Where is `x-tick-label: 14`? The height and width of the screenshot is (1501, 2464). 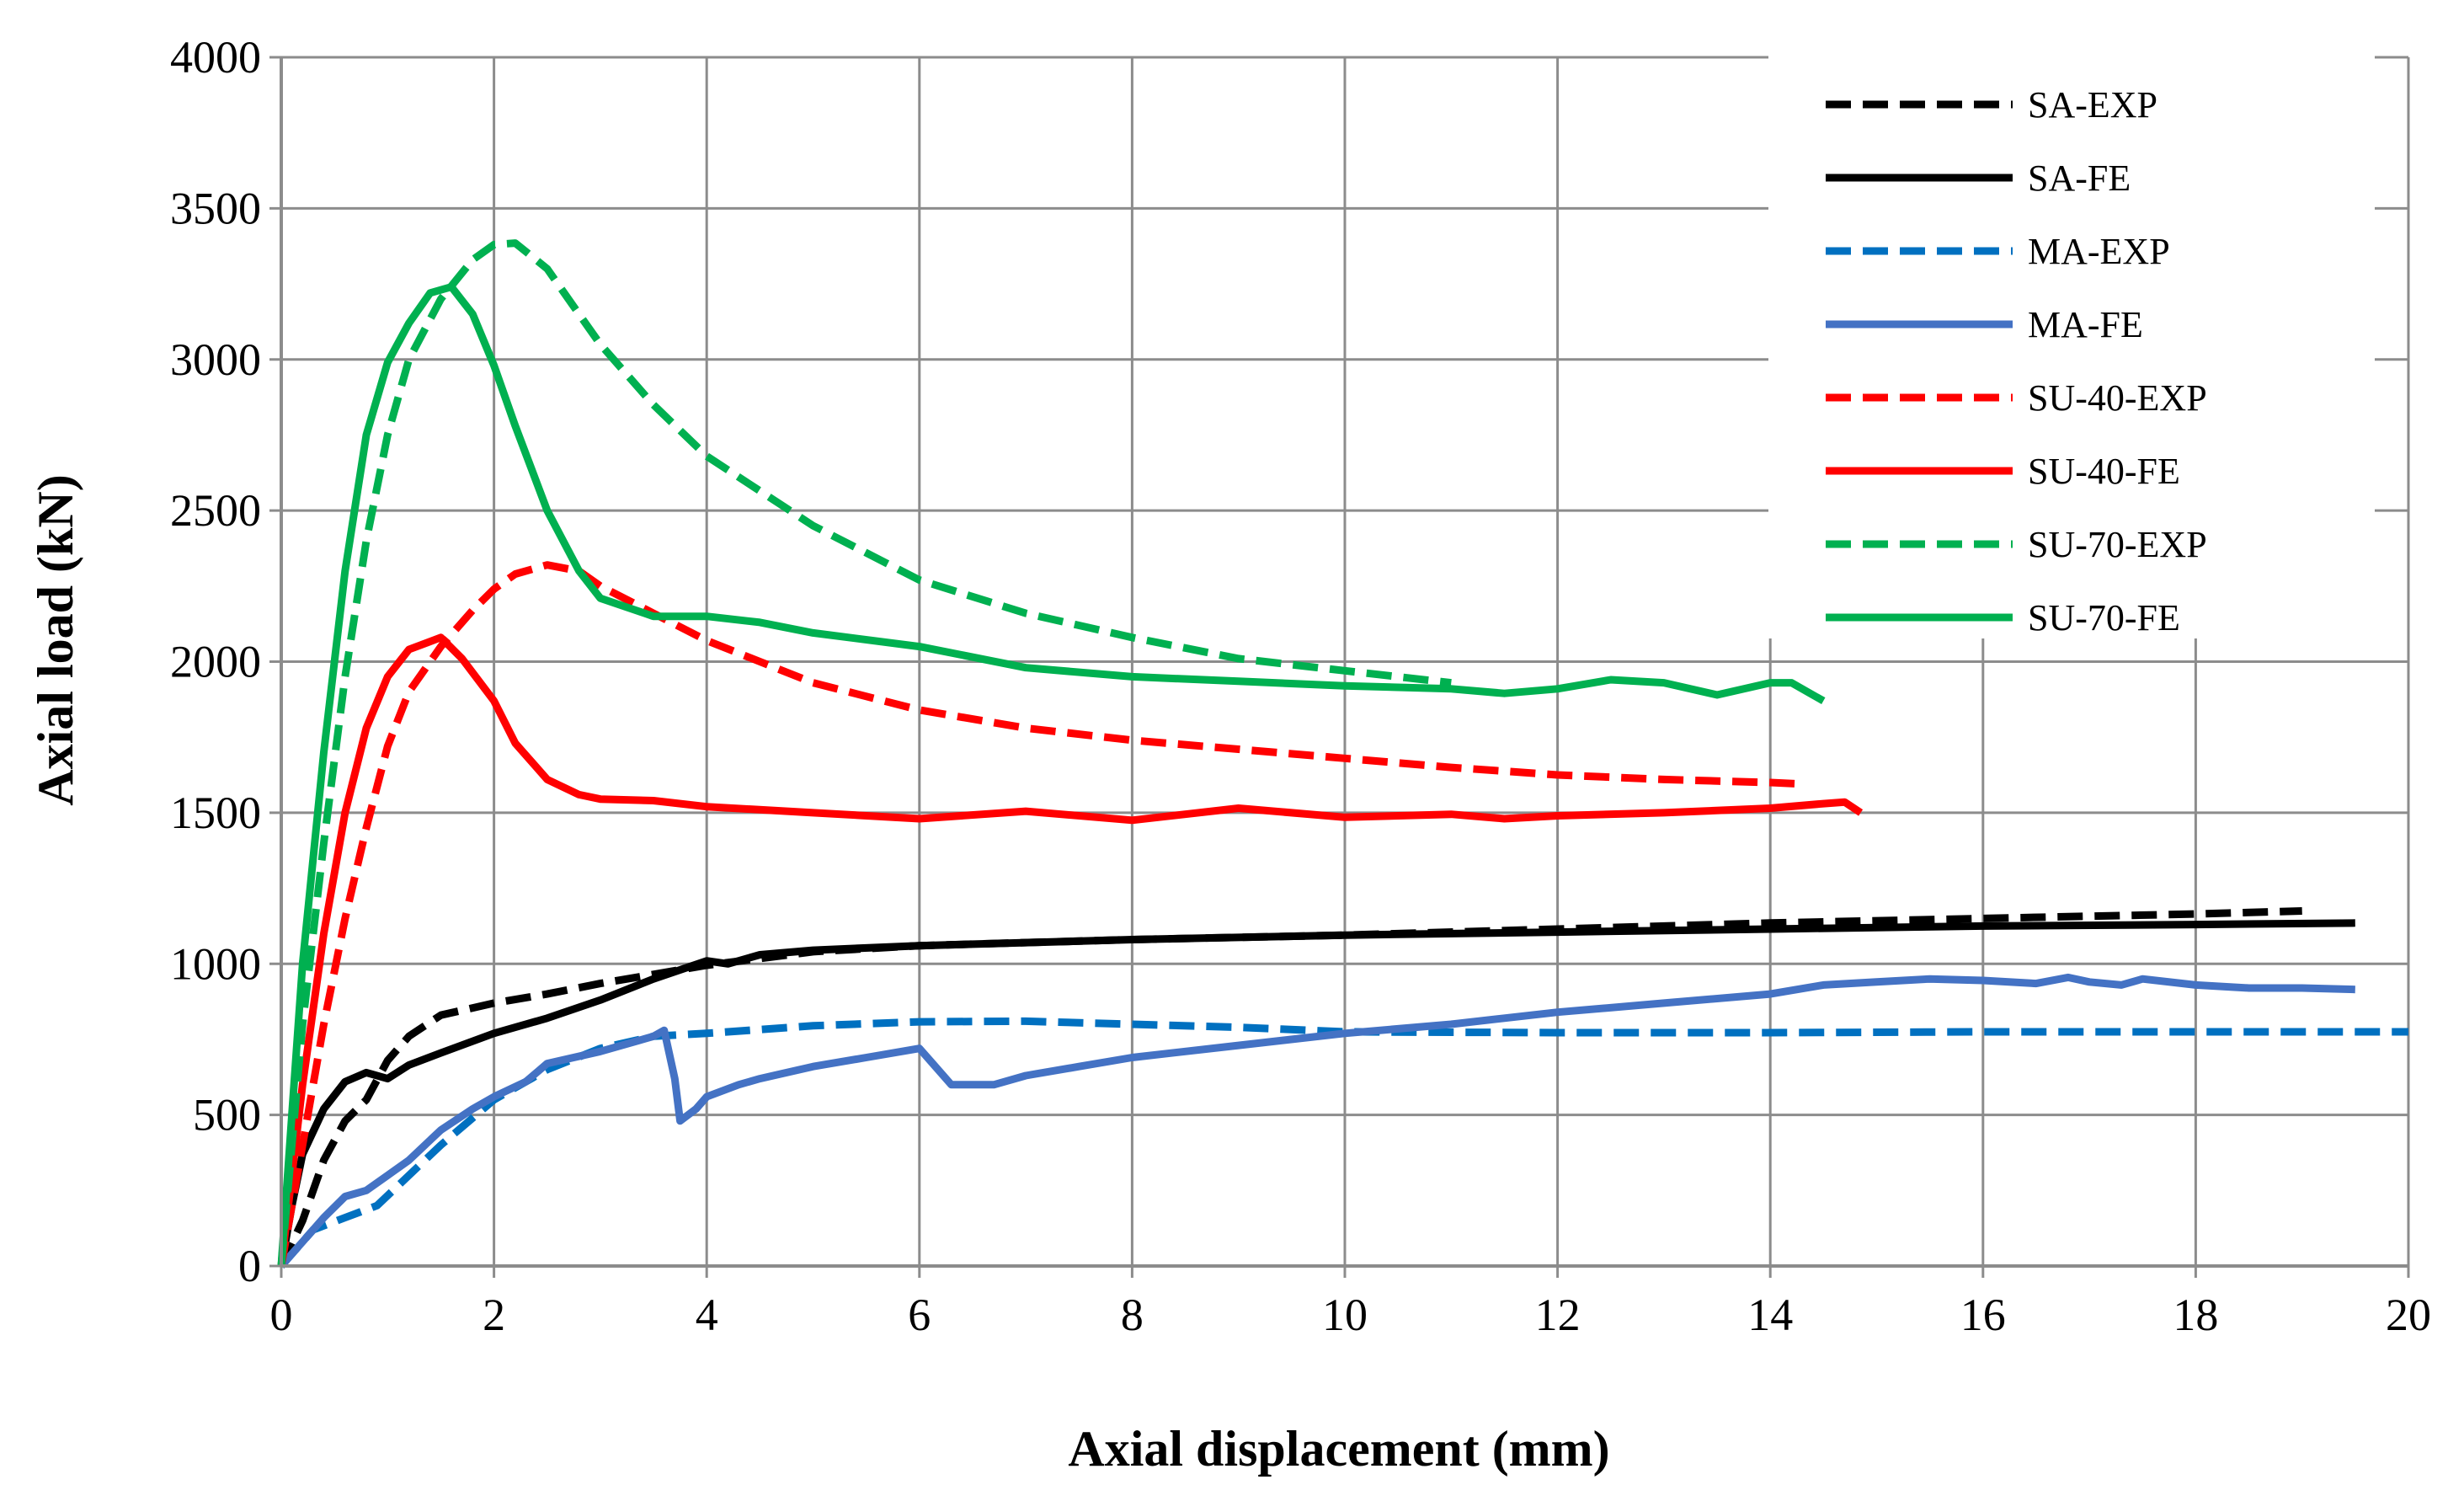
x-tick-label: 14 is located at coordinates (1770, 1315).